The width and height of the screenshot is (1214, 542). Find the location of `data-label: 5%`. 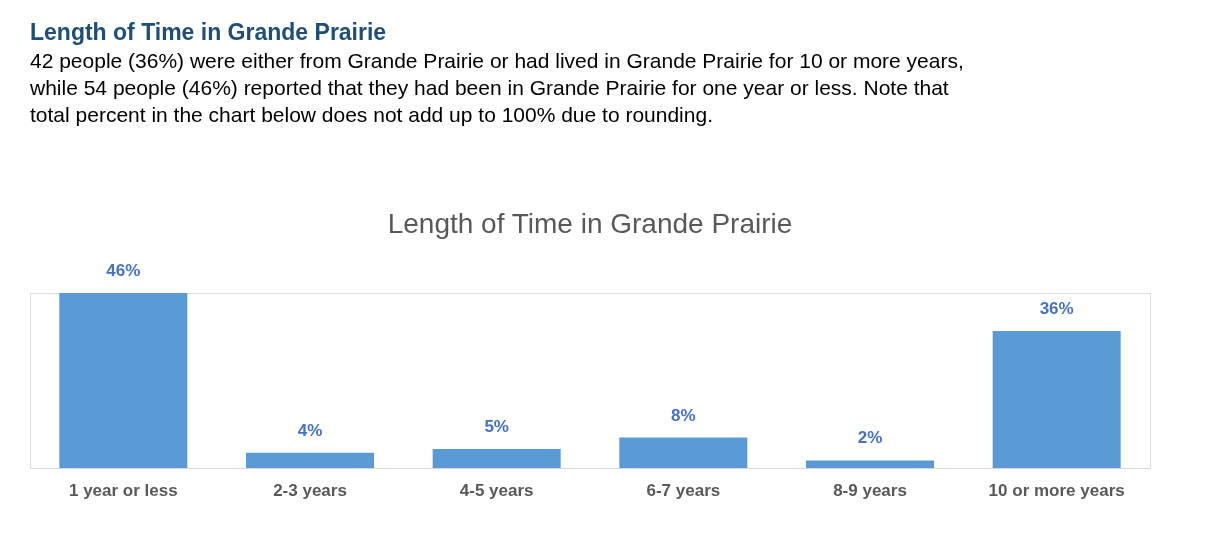

data-label: 5% is located at coordinates (496, 426).